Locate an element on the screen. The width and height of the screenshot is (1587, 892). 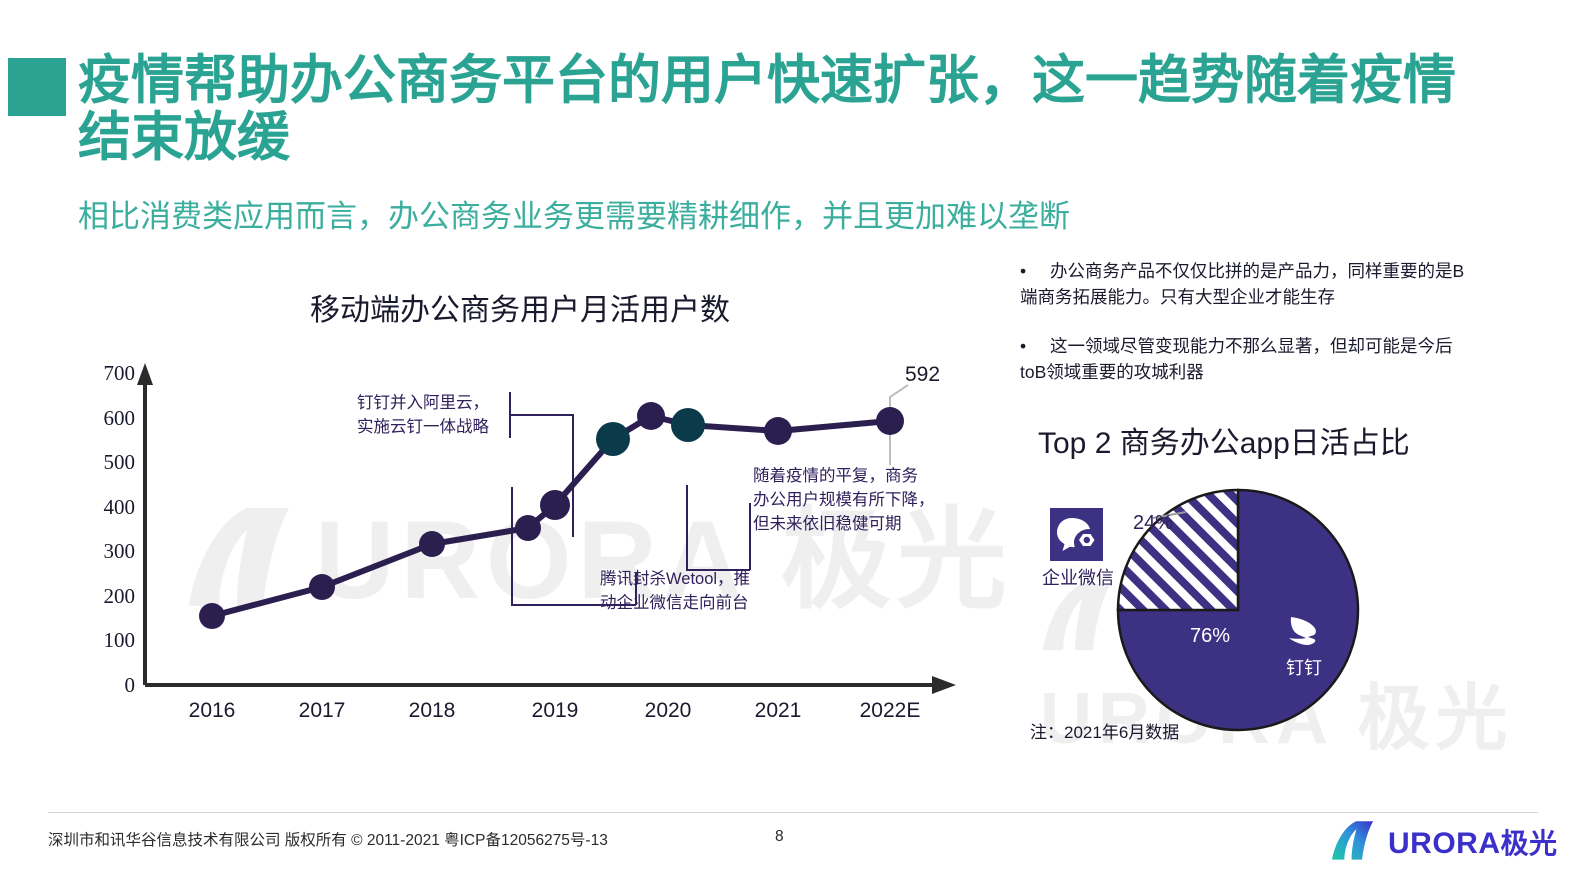
svg-text: 2017 is located at coordinates (322, 710).